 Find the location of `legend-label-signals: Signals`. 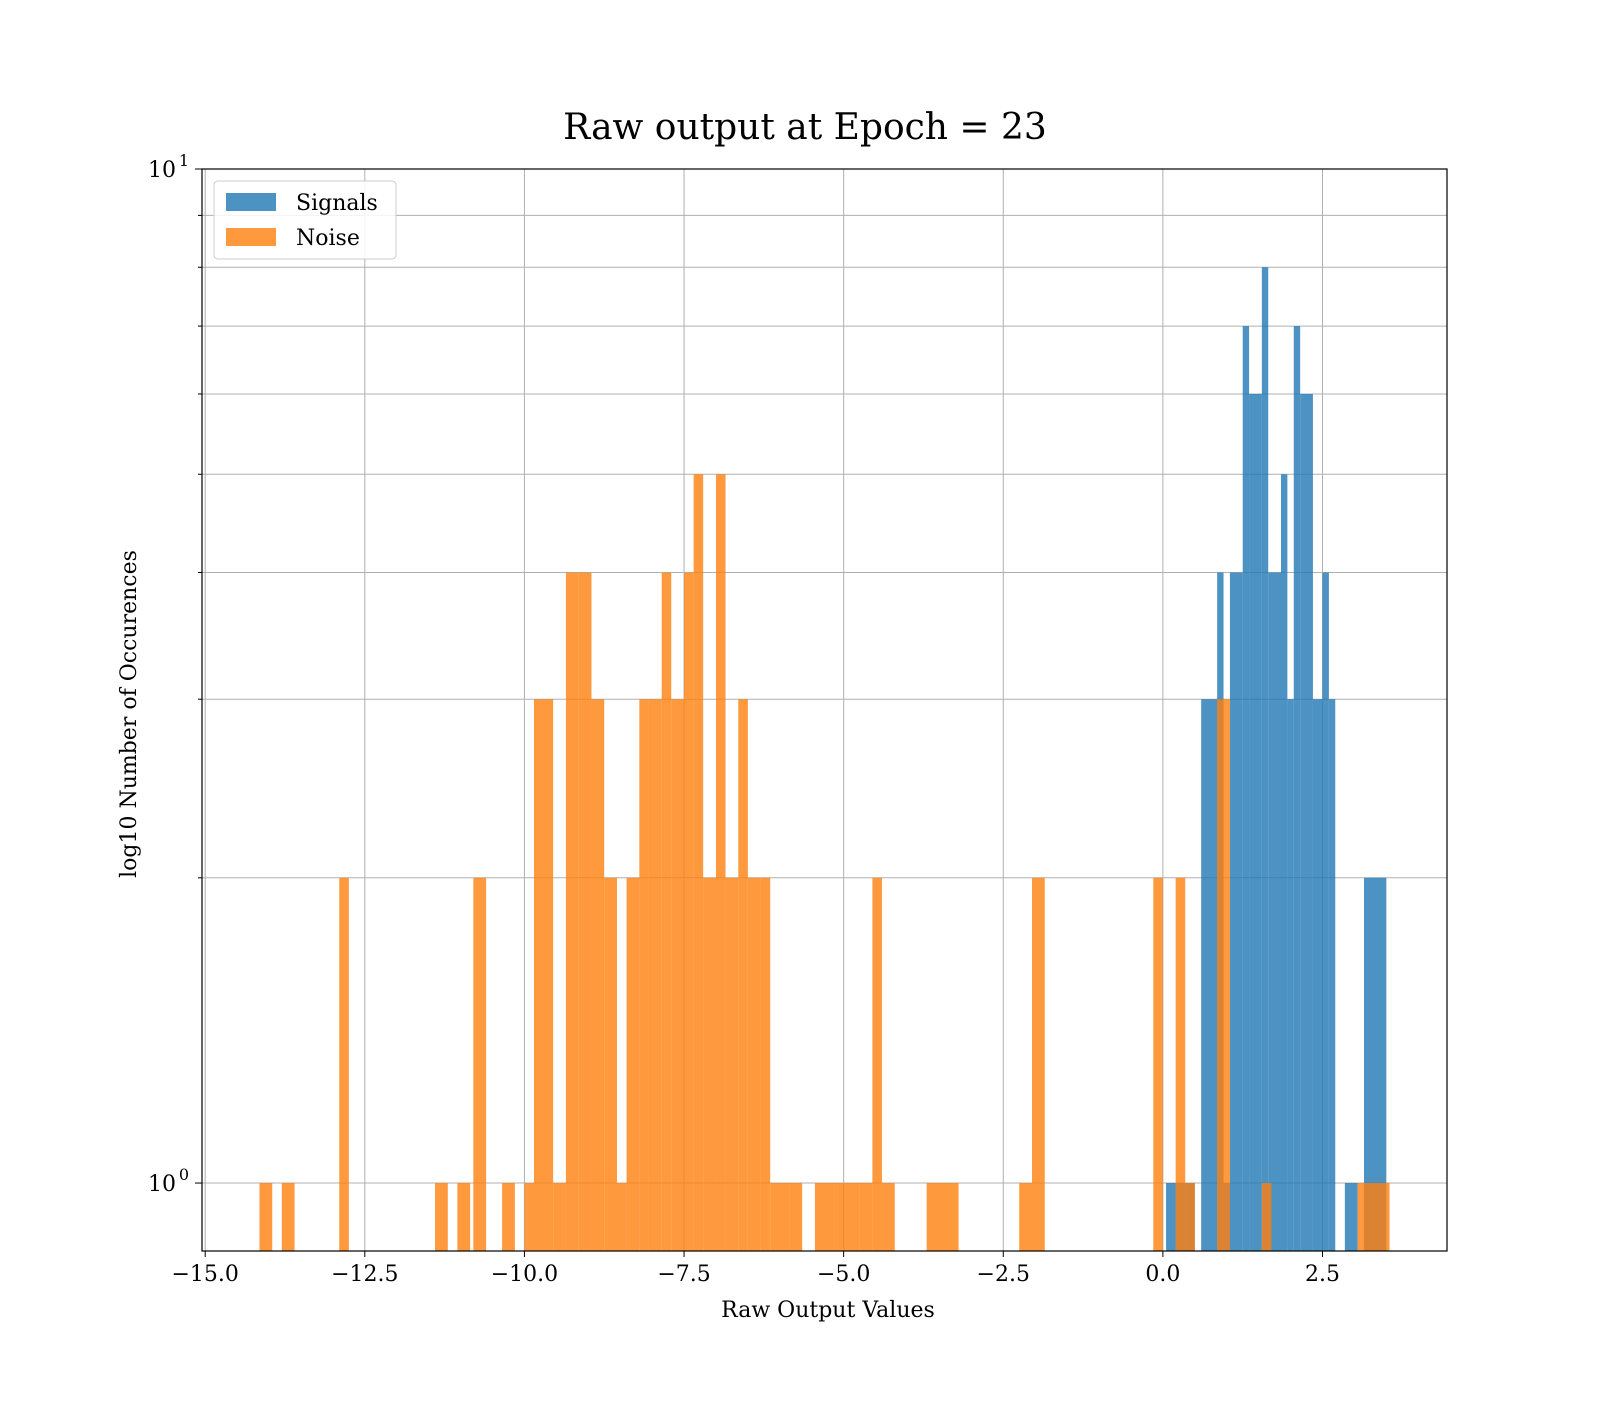

legend-label-signals: Signals is located at coordinates (337, 203).